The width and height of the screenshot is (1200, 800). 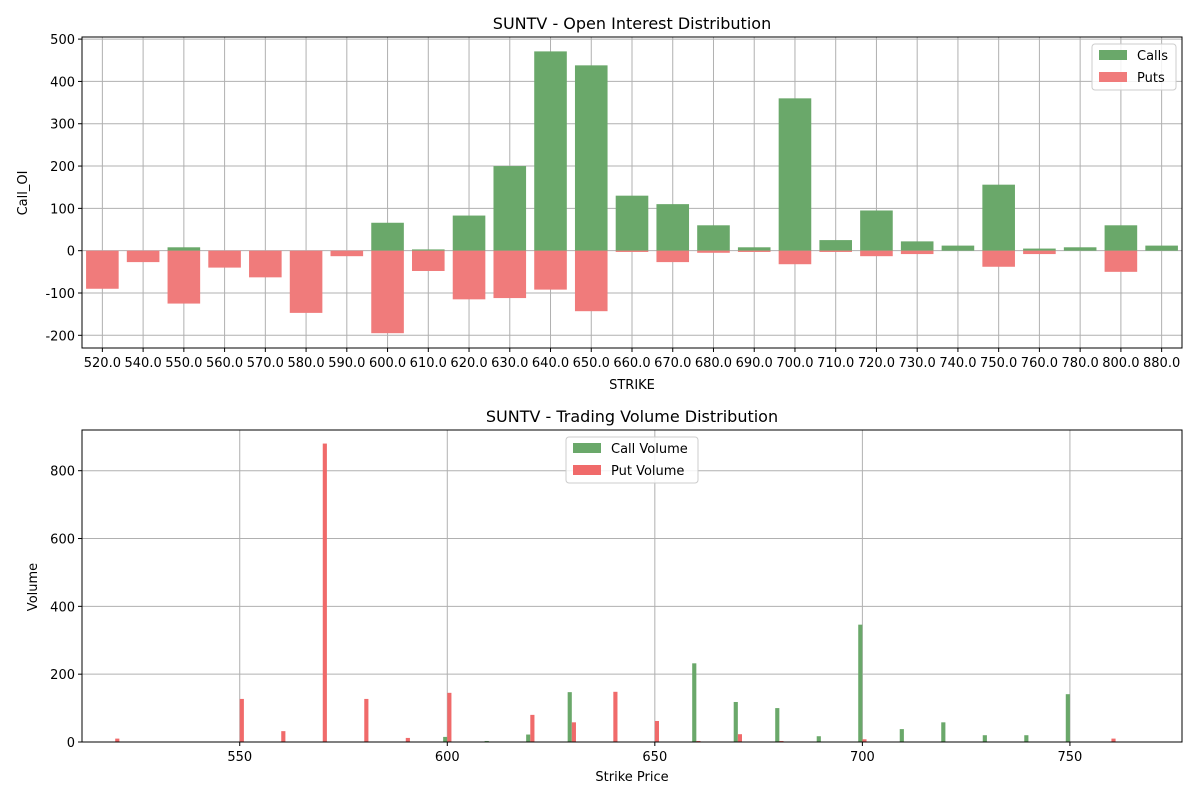 What do you see at coordinates (754, 363) in the screenshot?
I see `oi-x-tick-label: 690.0` at bounding box center [754, 363].